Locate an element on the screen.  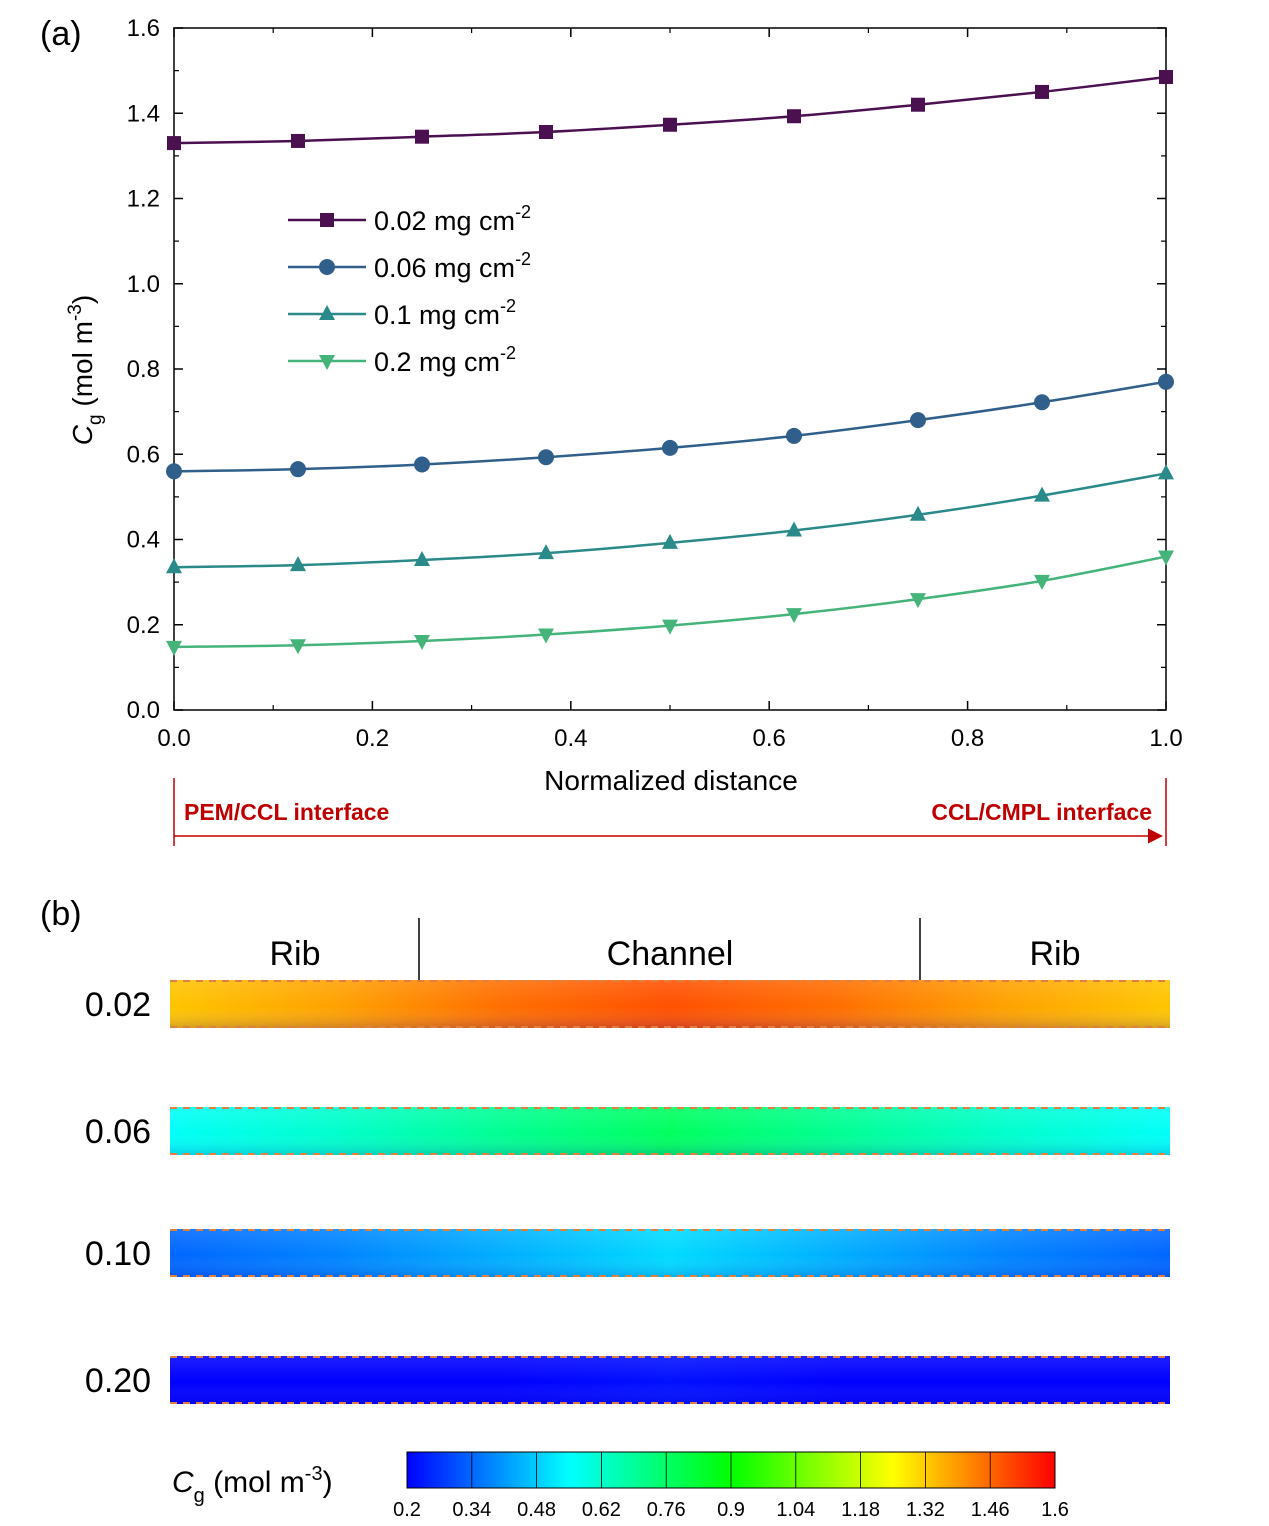
region-label-rib-right: Rib is located at coordinates (1054, 954).